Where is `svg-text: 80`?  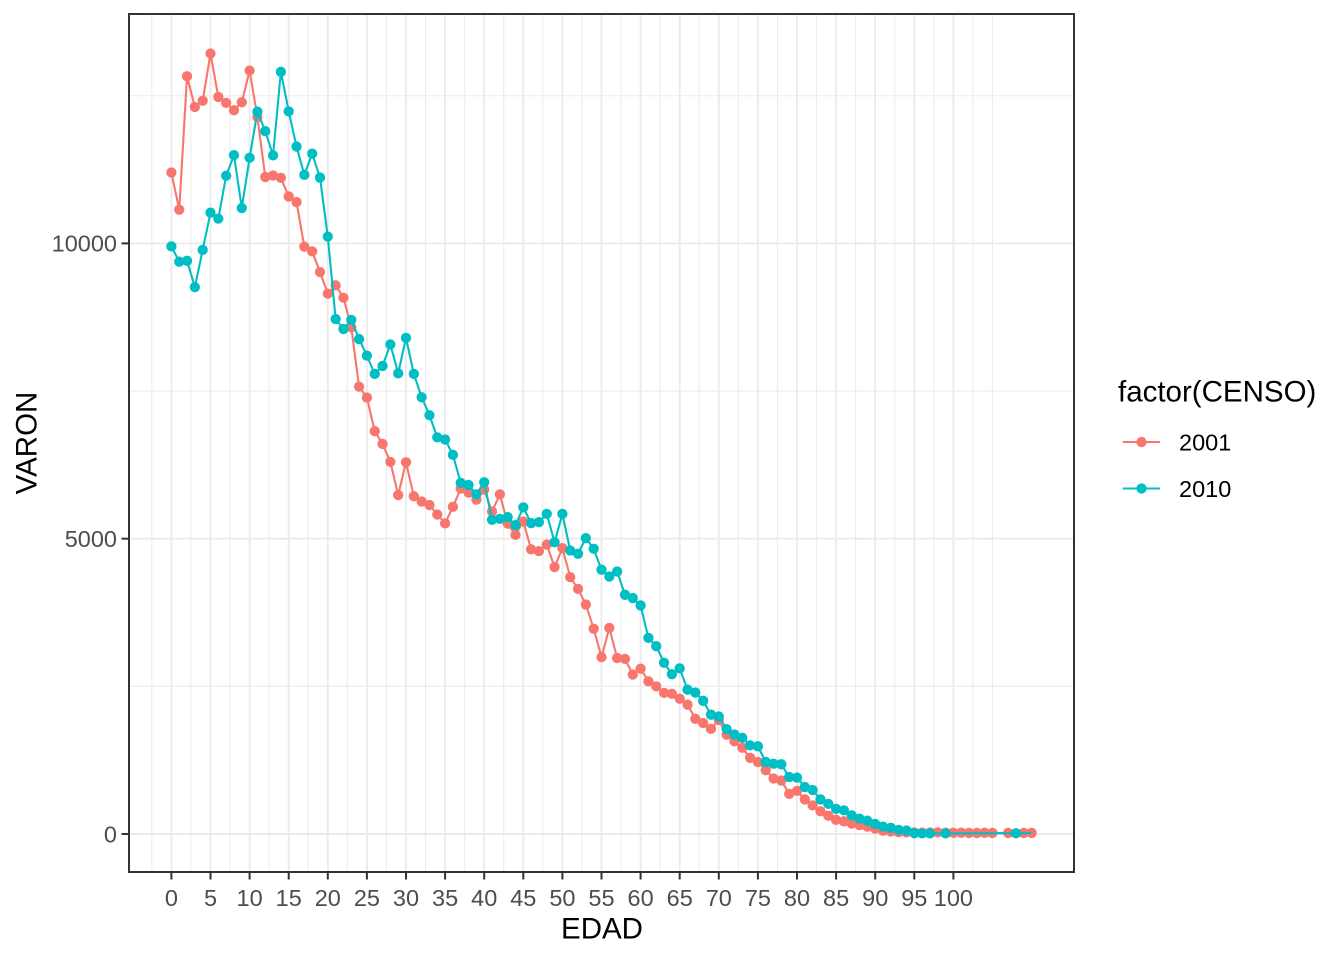 svg-text: 80 is located at coordinates (797, 898).